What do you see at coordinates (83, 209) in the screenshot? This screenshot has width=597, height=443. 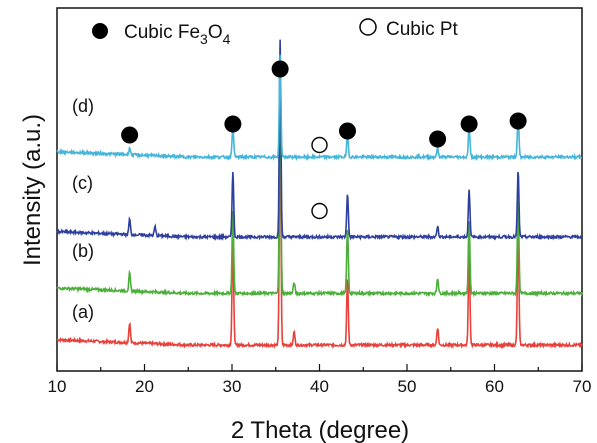 I see `curve-labels: (a) (b) (c) (d)` at bounding box center [83, 209].